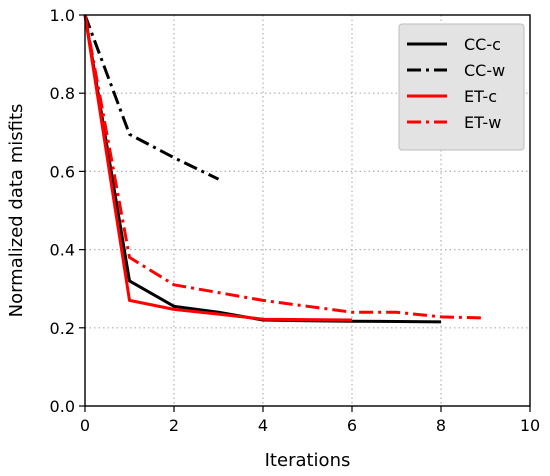  What do you see at coordinates (62, 328) in the screenshot?
I see `y-tick-label: 0.2` at bounding box center [62, 328].